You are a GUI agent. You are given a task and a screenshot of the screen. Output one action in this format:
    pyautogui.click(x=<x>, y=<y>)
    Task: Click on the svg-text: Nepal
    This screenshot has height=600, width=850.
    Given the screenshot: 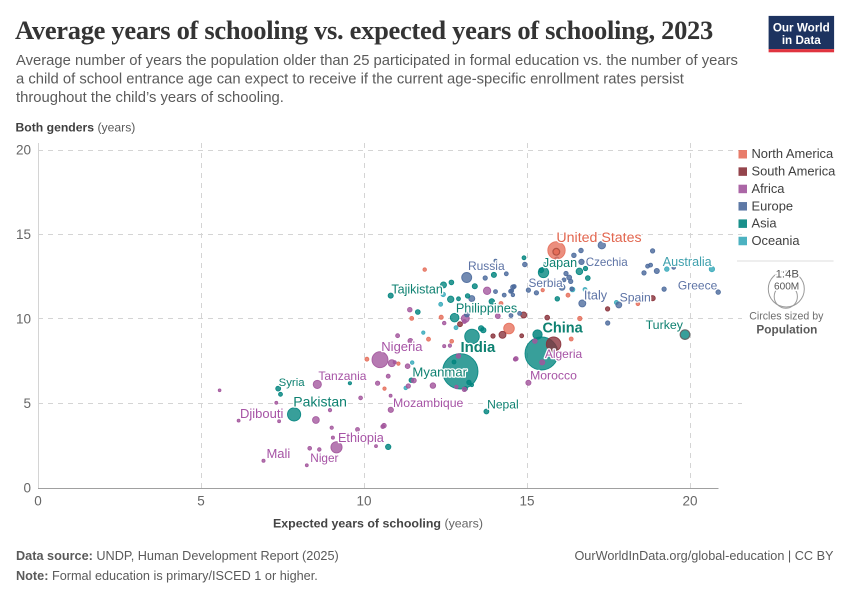 What is the action you would take?
    pyautogui.click(x=503, y=404)
    